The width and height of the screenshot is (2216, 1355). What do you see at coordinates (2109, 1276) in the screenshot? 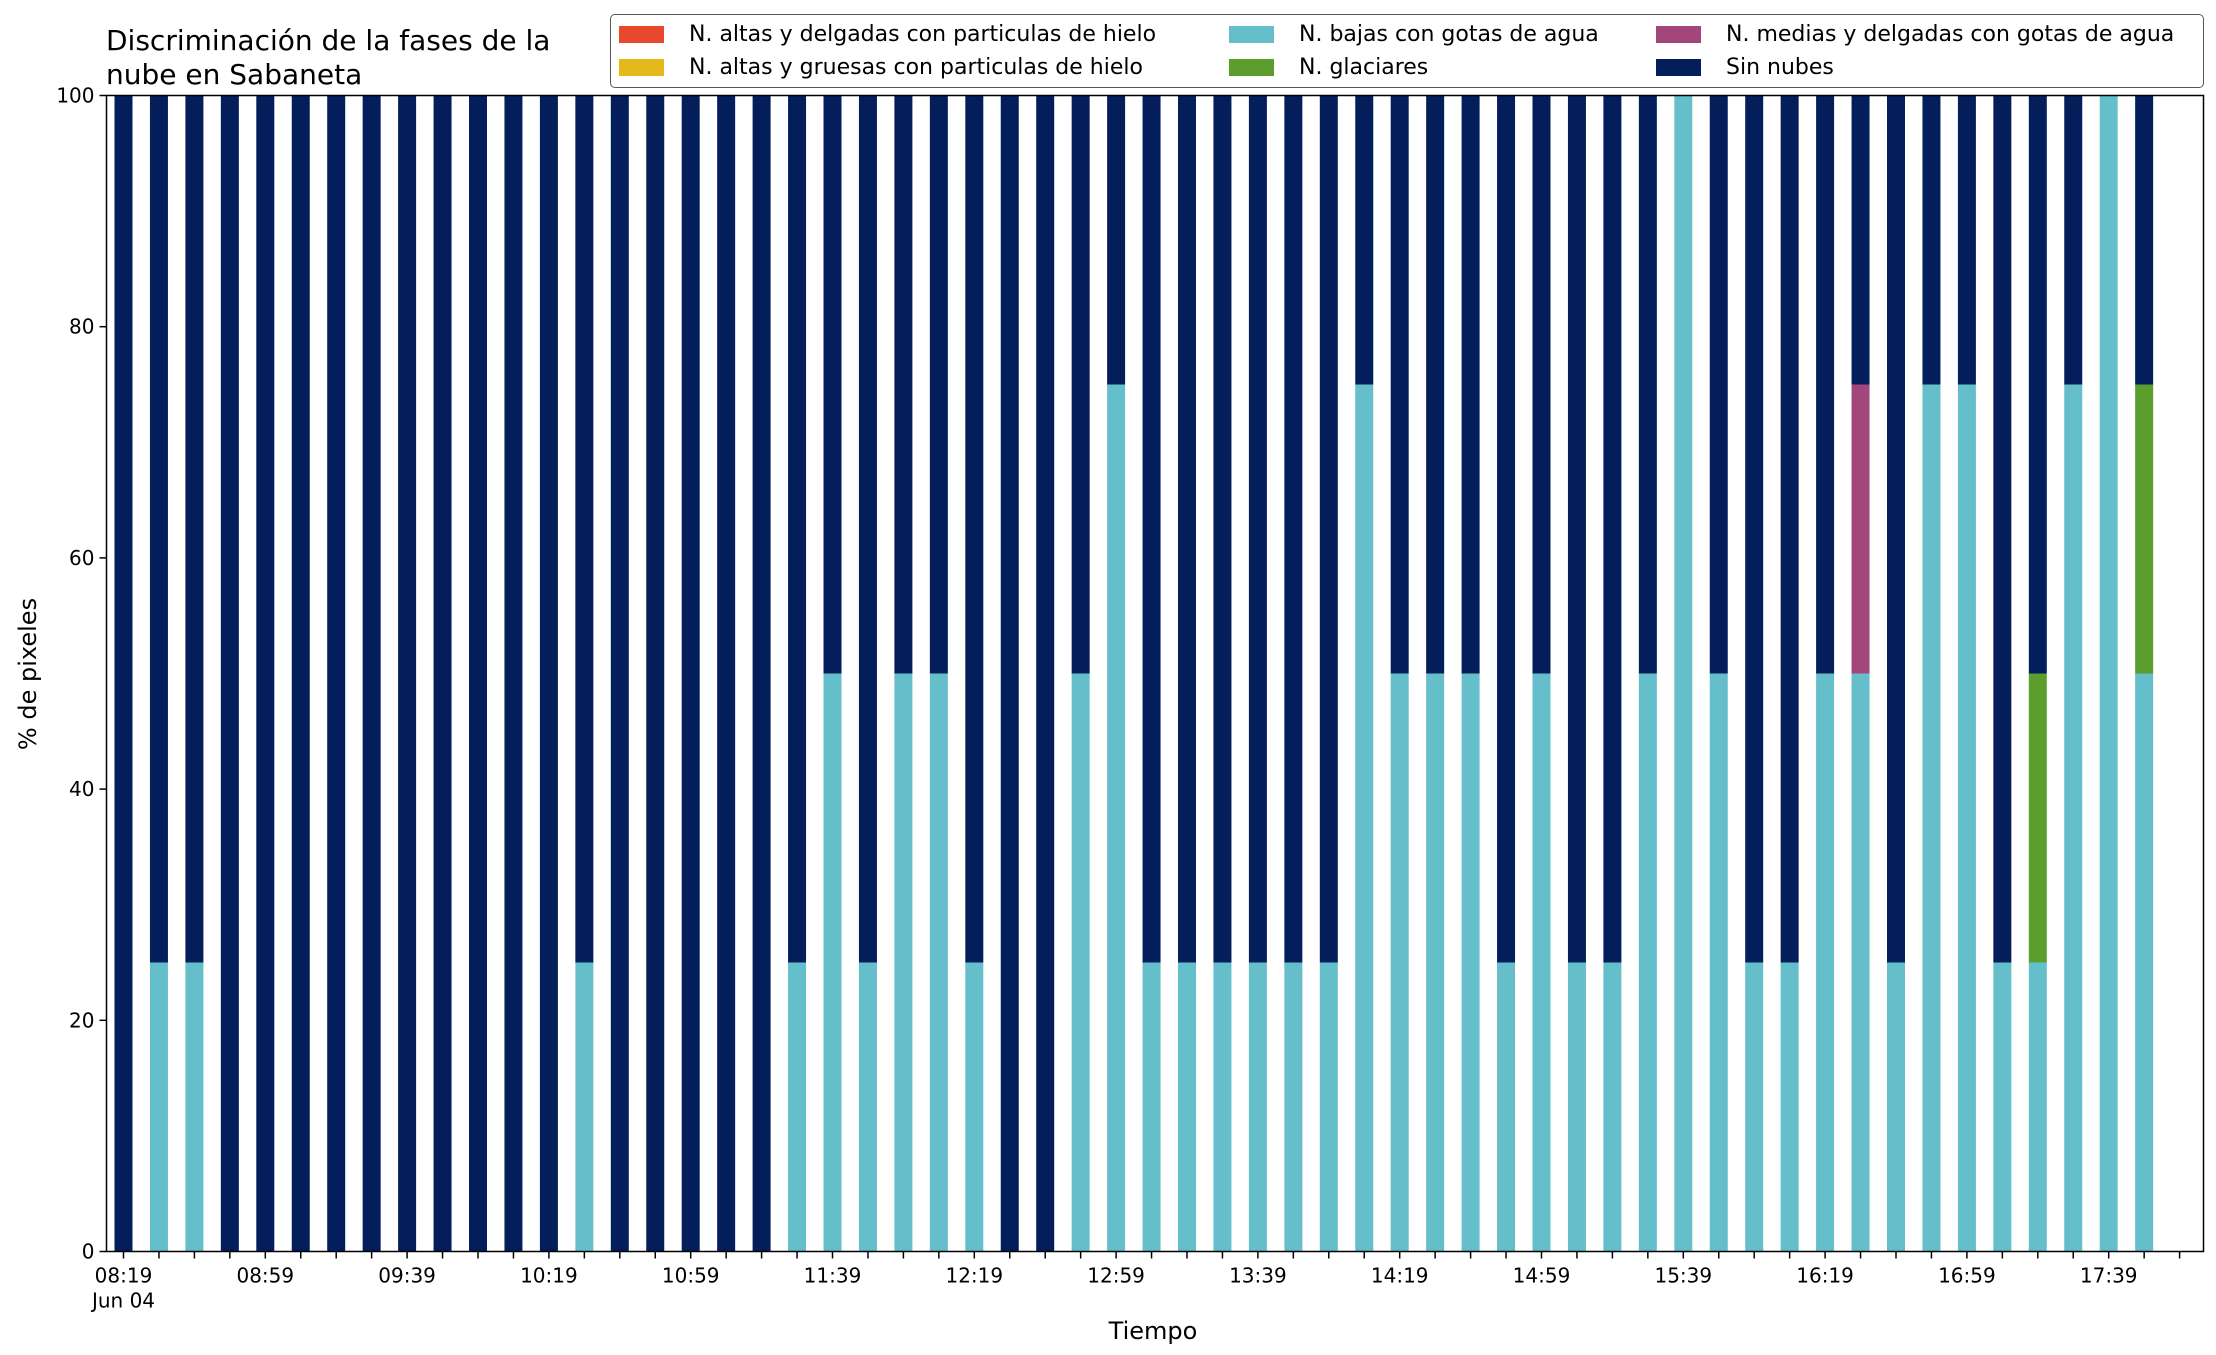
I see `x-tick-label: 17:39` at bounding box center [2109, 1276].